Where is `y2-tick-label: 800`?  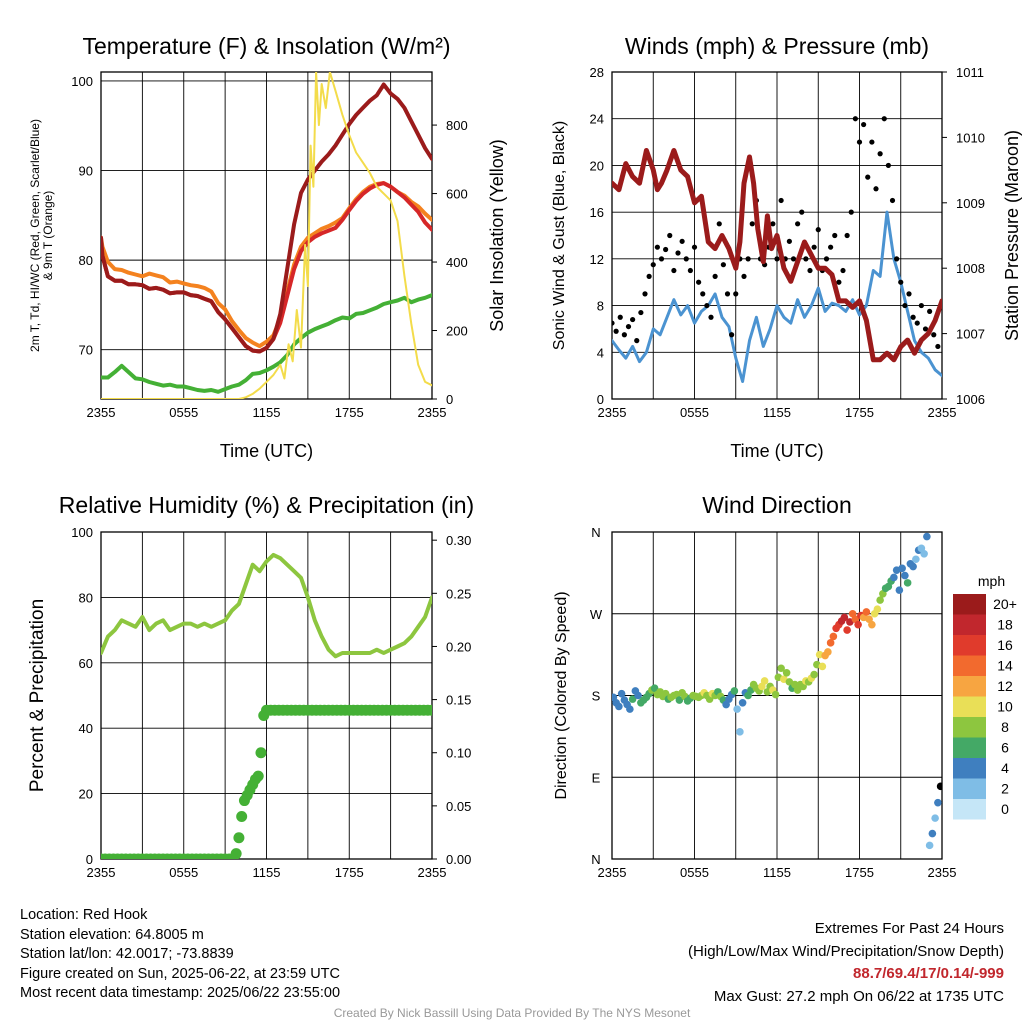 y2-tick-label: 800 is located at coordinates (457, 125).